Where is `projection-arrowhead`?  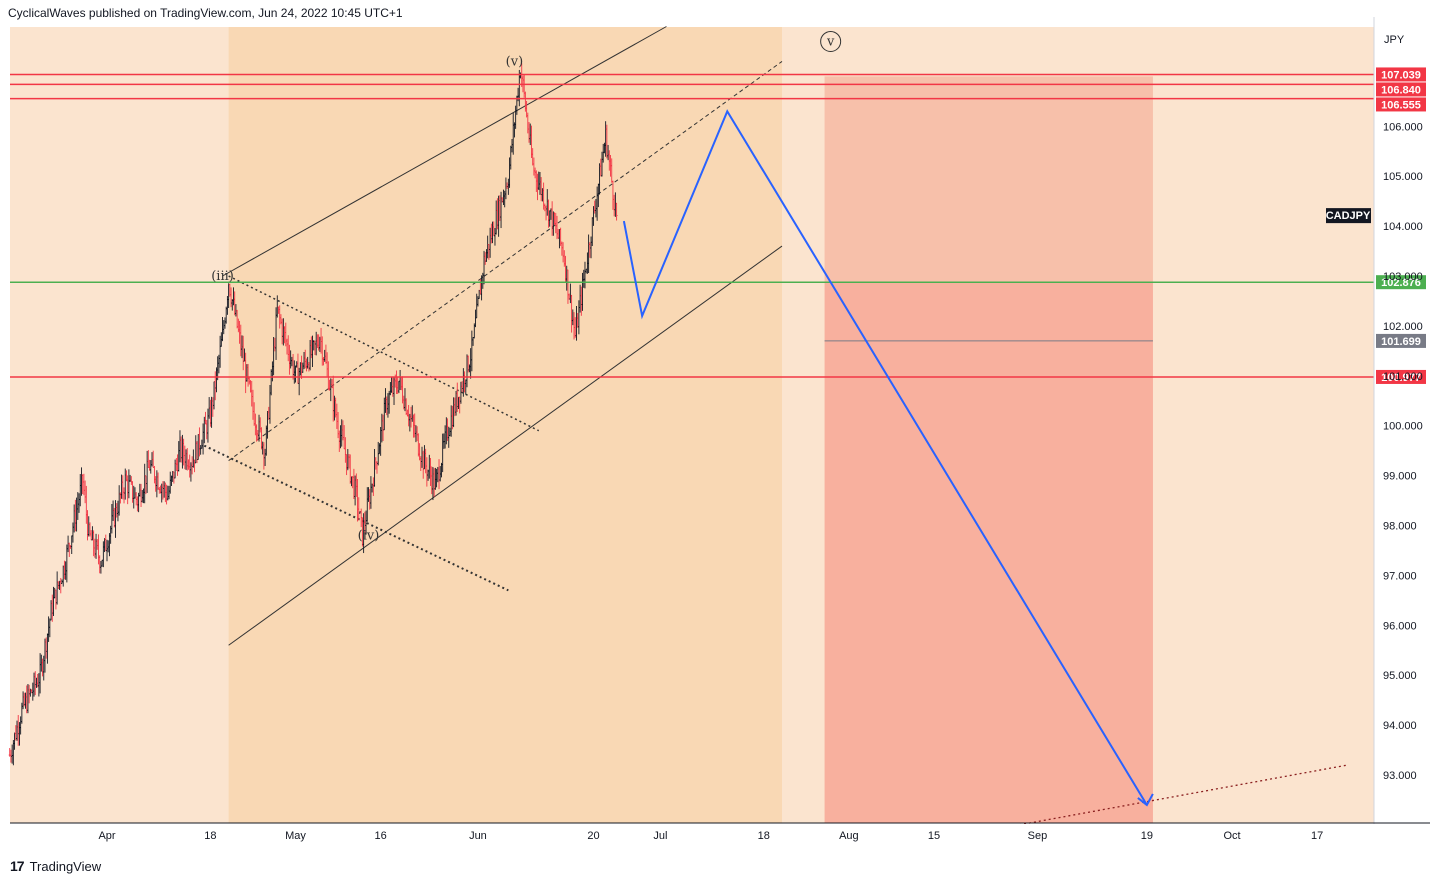
projection-arrowhead is located at coordinates (1145, 800).